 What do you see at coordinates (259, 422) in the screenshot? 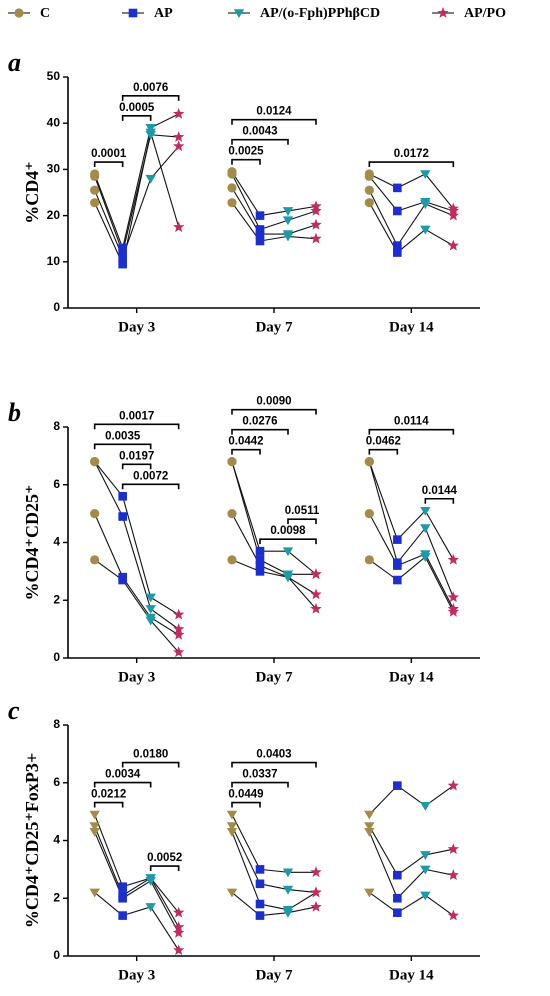
I see `significance-label: 0.0276` at bounding box center [259, 422].